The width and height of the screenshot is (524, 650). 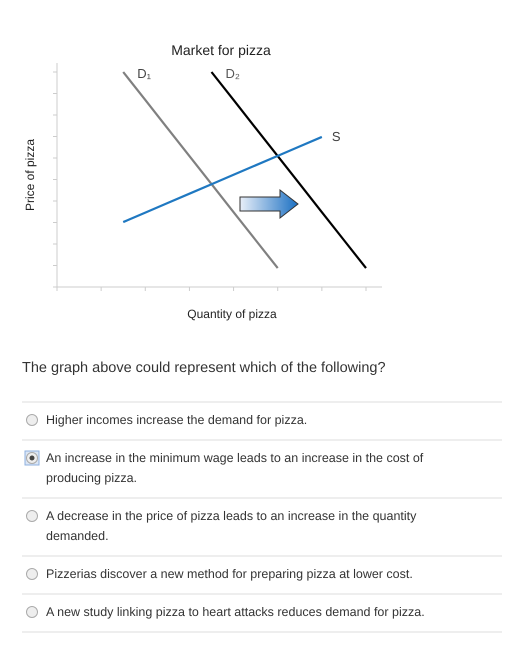 What do you see at coordinates (232, 526) in the screenshot?
I see `text: A decrease in the price of pizza leads to an increase in the quantity demanded.` at bounding box center [232, 526].